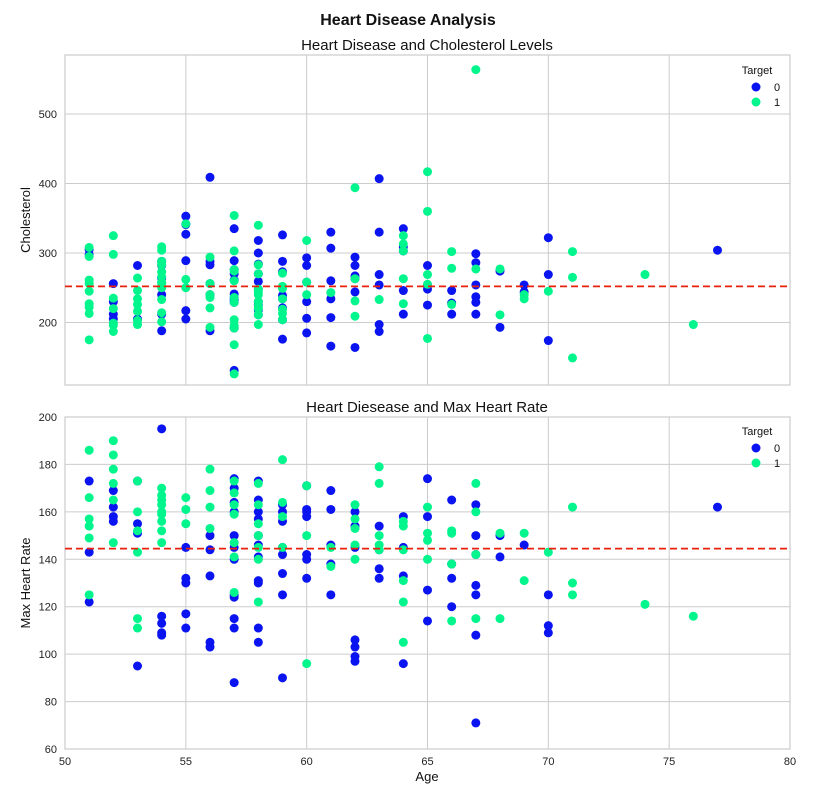 This screenshot has width=826, height=800. What do you see at coordinates (48, 560) in the screenshot?
I see `heart-rate-y-tick-label: 140` at bounding box center [48, 560].